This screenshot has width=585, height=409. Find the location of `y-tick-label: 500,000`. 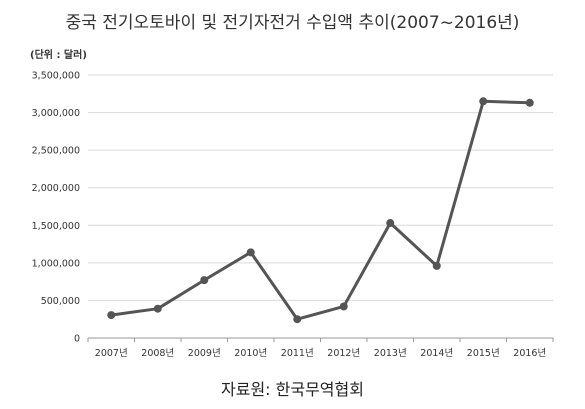

y-tick-label: 500,000 is located at coordinates (60, 301).